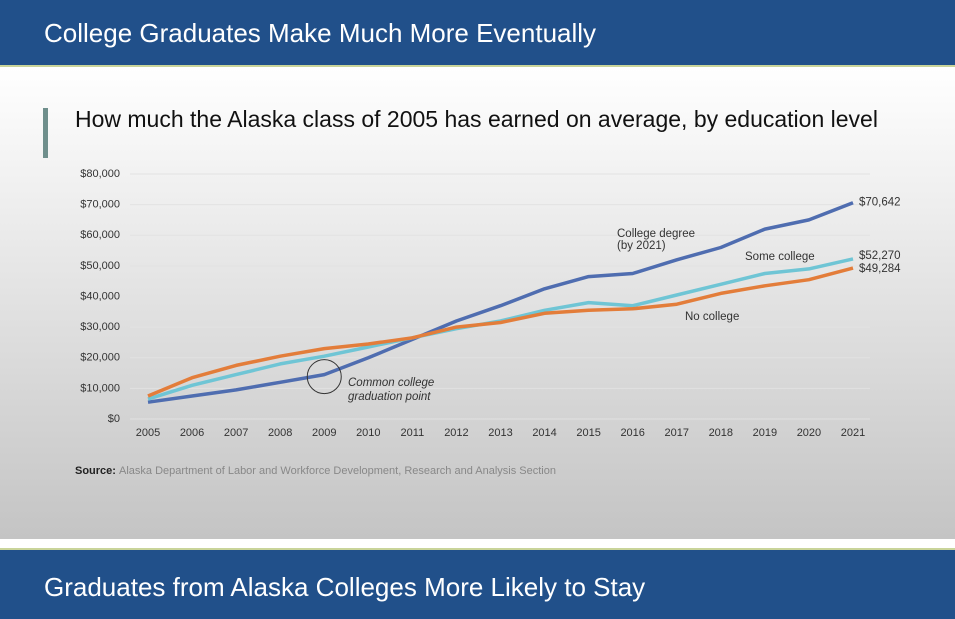 The height and width of the screenshot is (619, 955). I want to click on x-tick-label: 2009, so click(324, 433).